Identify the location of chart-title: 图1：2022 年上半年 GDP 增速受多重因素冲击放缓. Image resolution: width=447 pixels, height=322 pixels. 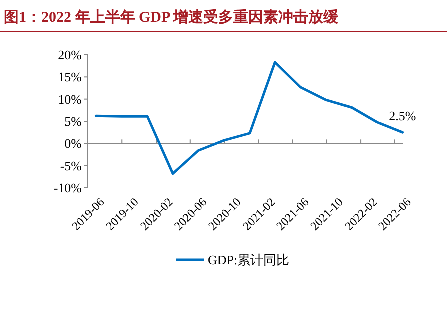
(172, 17).